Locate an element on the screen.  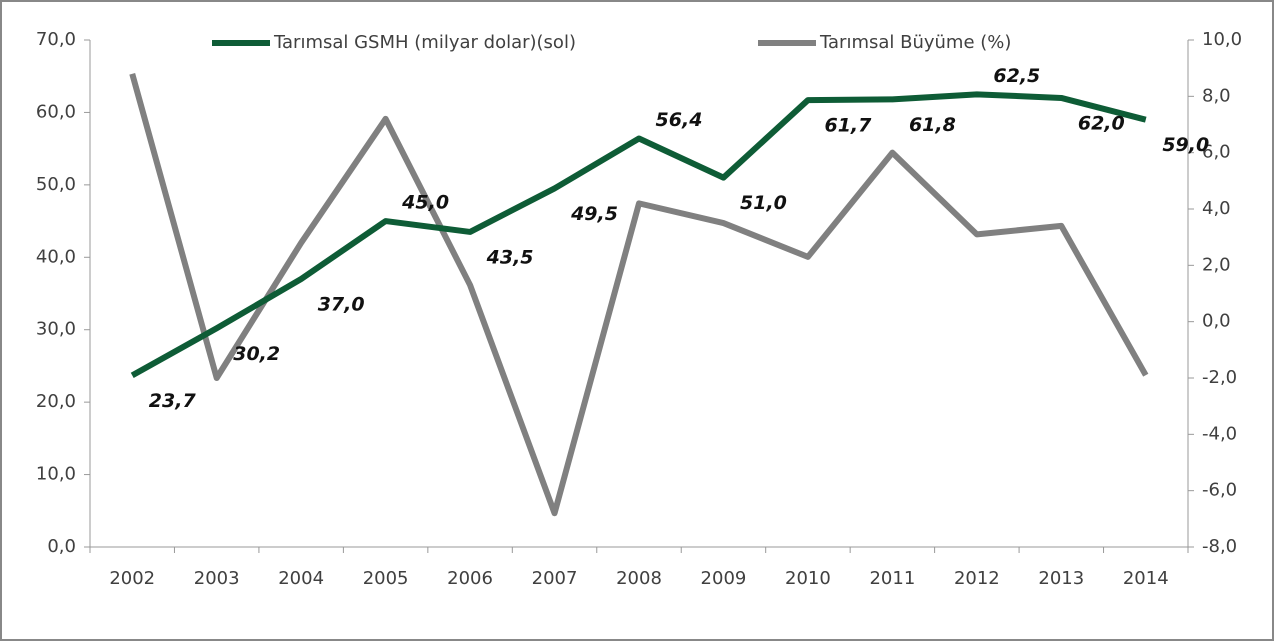
y2-tick-label: -8,0 is located at coordinates (1219, 546).